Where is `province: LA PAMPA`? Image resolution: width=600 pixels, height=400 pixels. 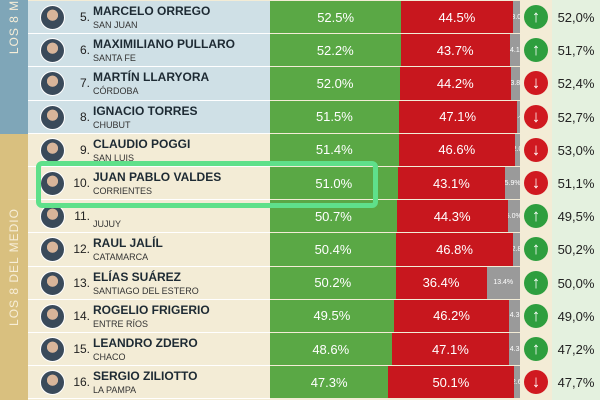
province: LA PAMPA is located at coordinates (115, 390).